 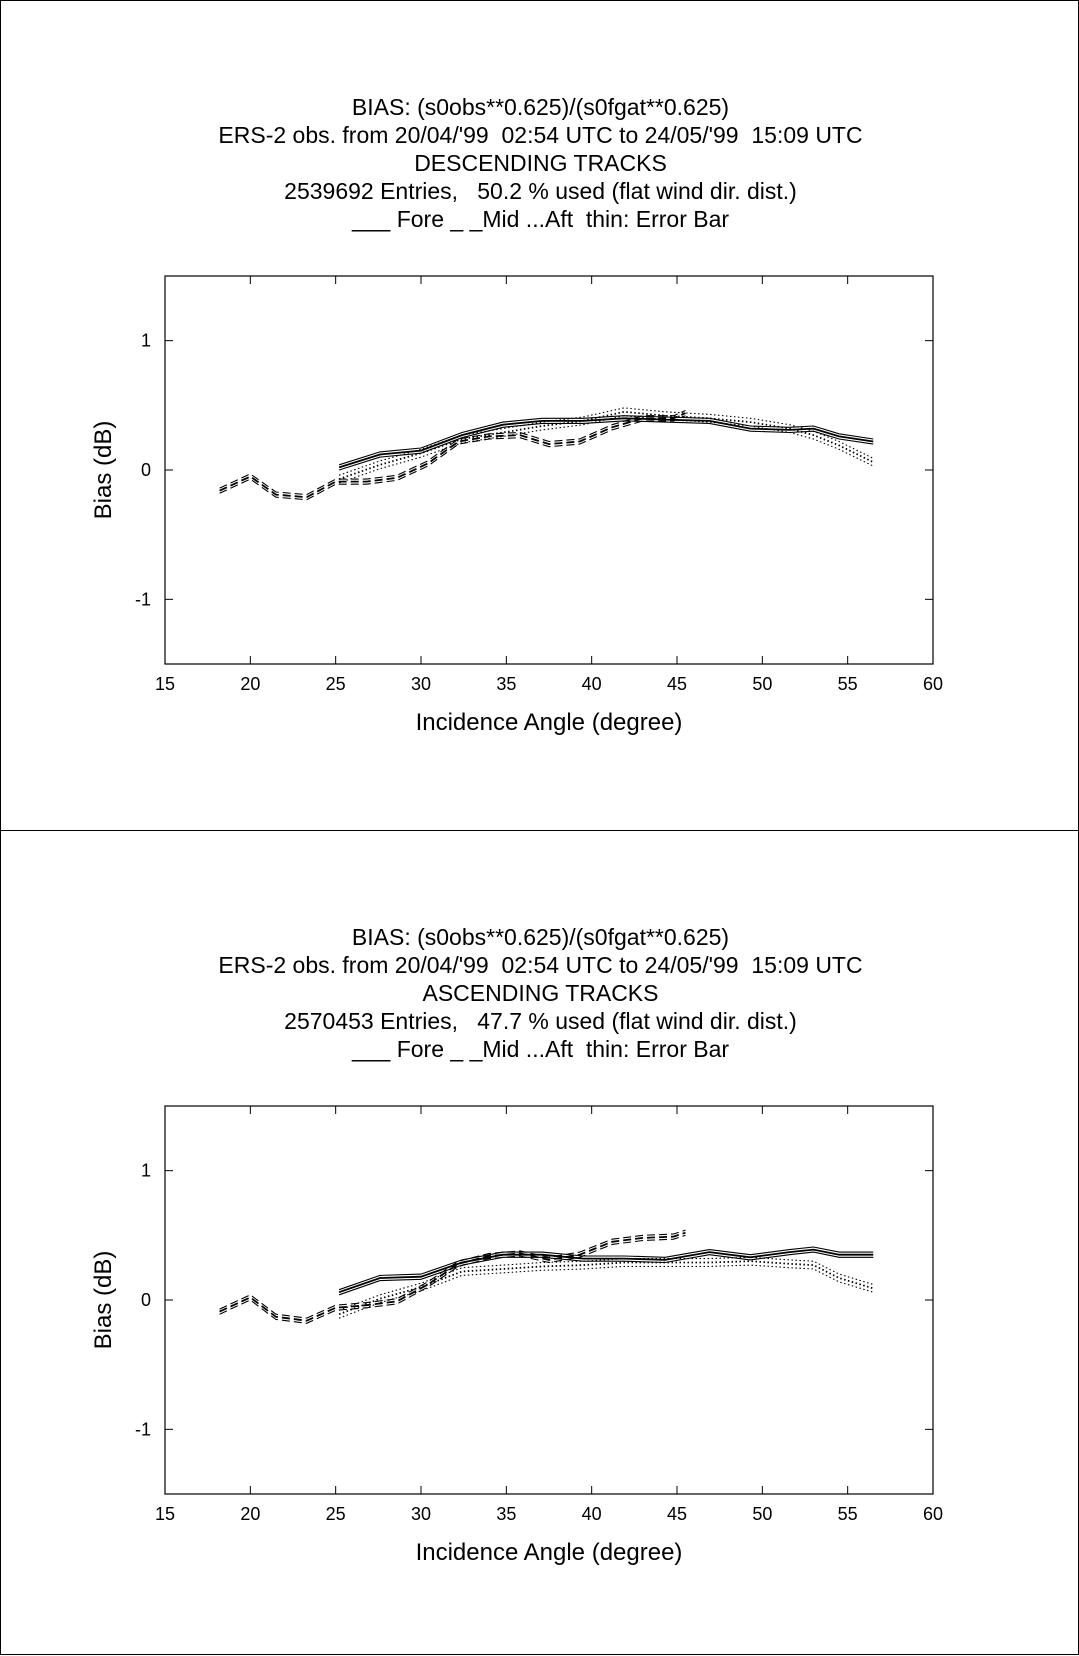 I want to click on chart-subtitle-tracks: ASCENDING TRACKS, so click(x=540, y=993).